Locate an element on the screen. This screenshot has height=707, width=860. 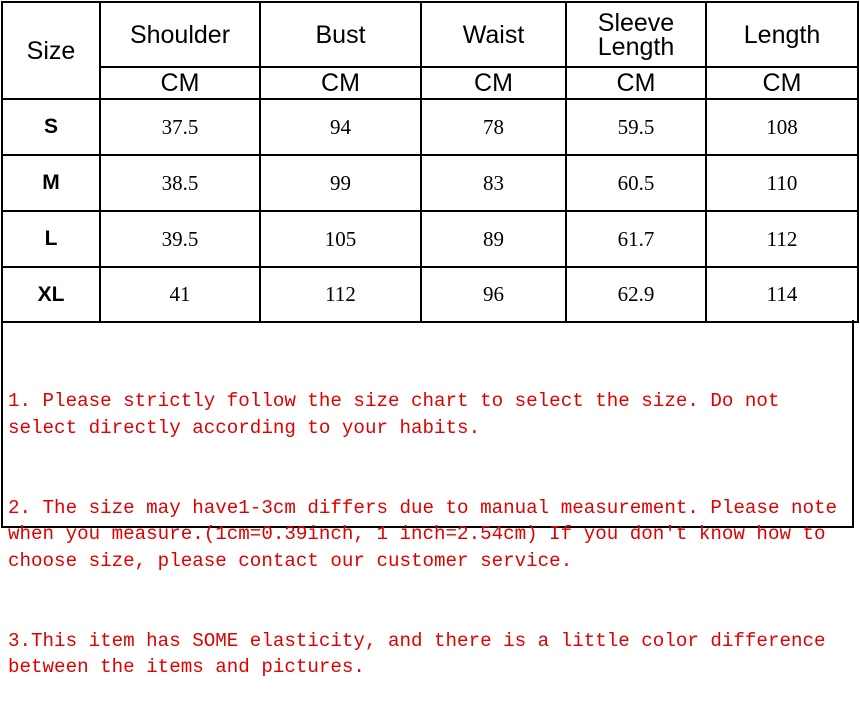
value-cell: 37.5 is located at coordinates (180, 127).